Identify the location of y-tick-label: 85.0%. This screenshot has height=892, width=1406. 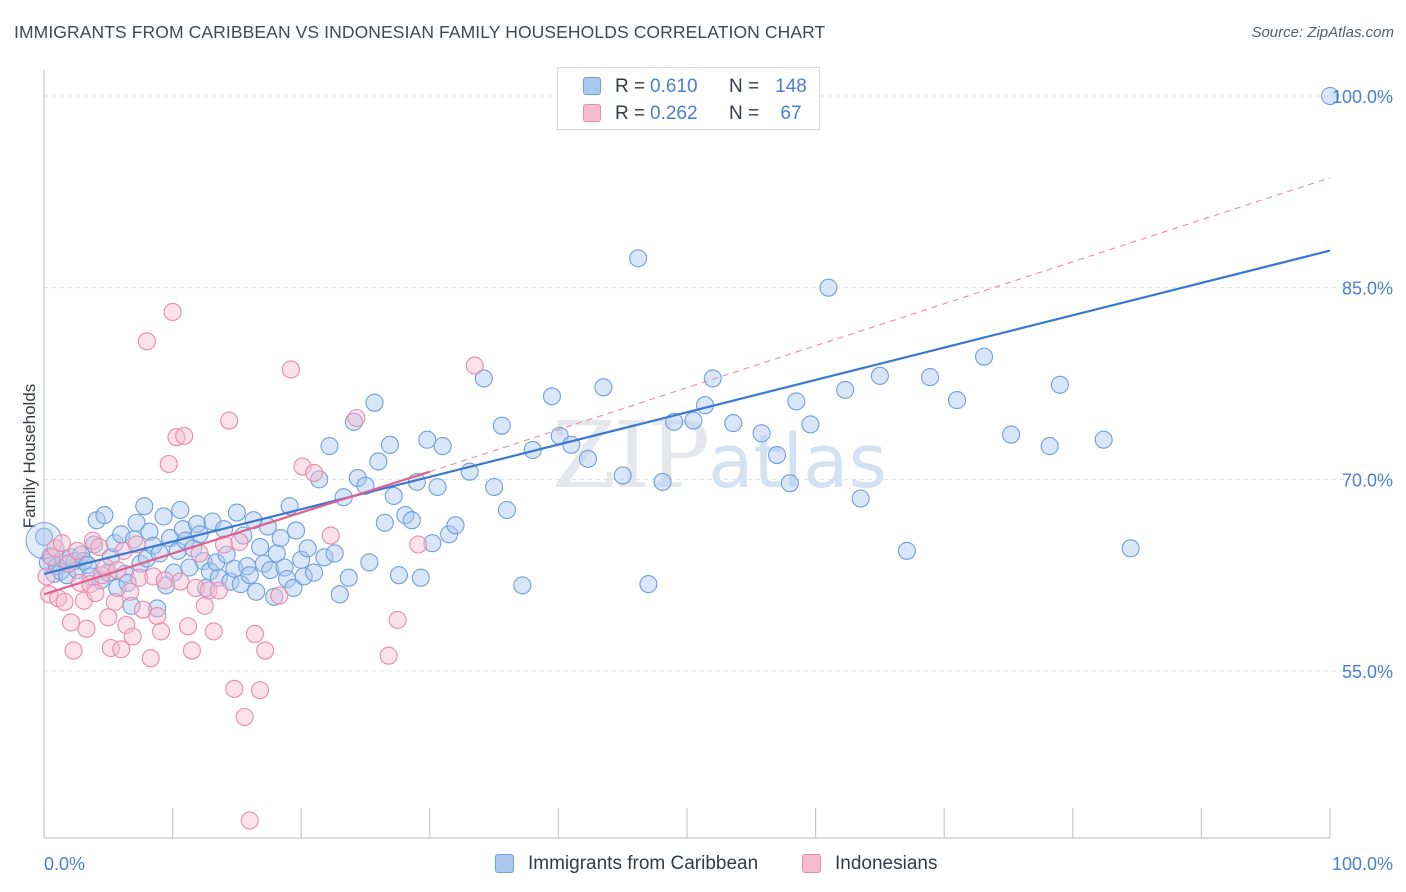
(1367, 289).